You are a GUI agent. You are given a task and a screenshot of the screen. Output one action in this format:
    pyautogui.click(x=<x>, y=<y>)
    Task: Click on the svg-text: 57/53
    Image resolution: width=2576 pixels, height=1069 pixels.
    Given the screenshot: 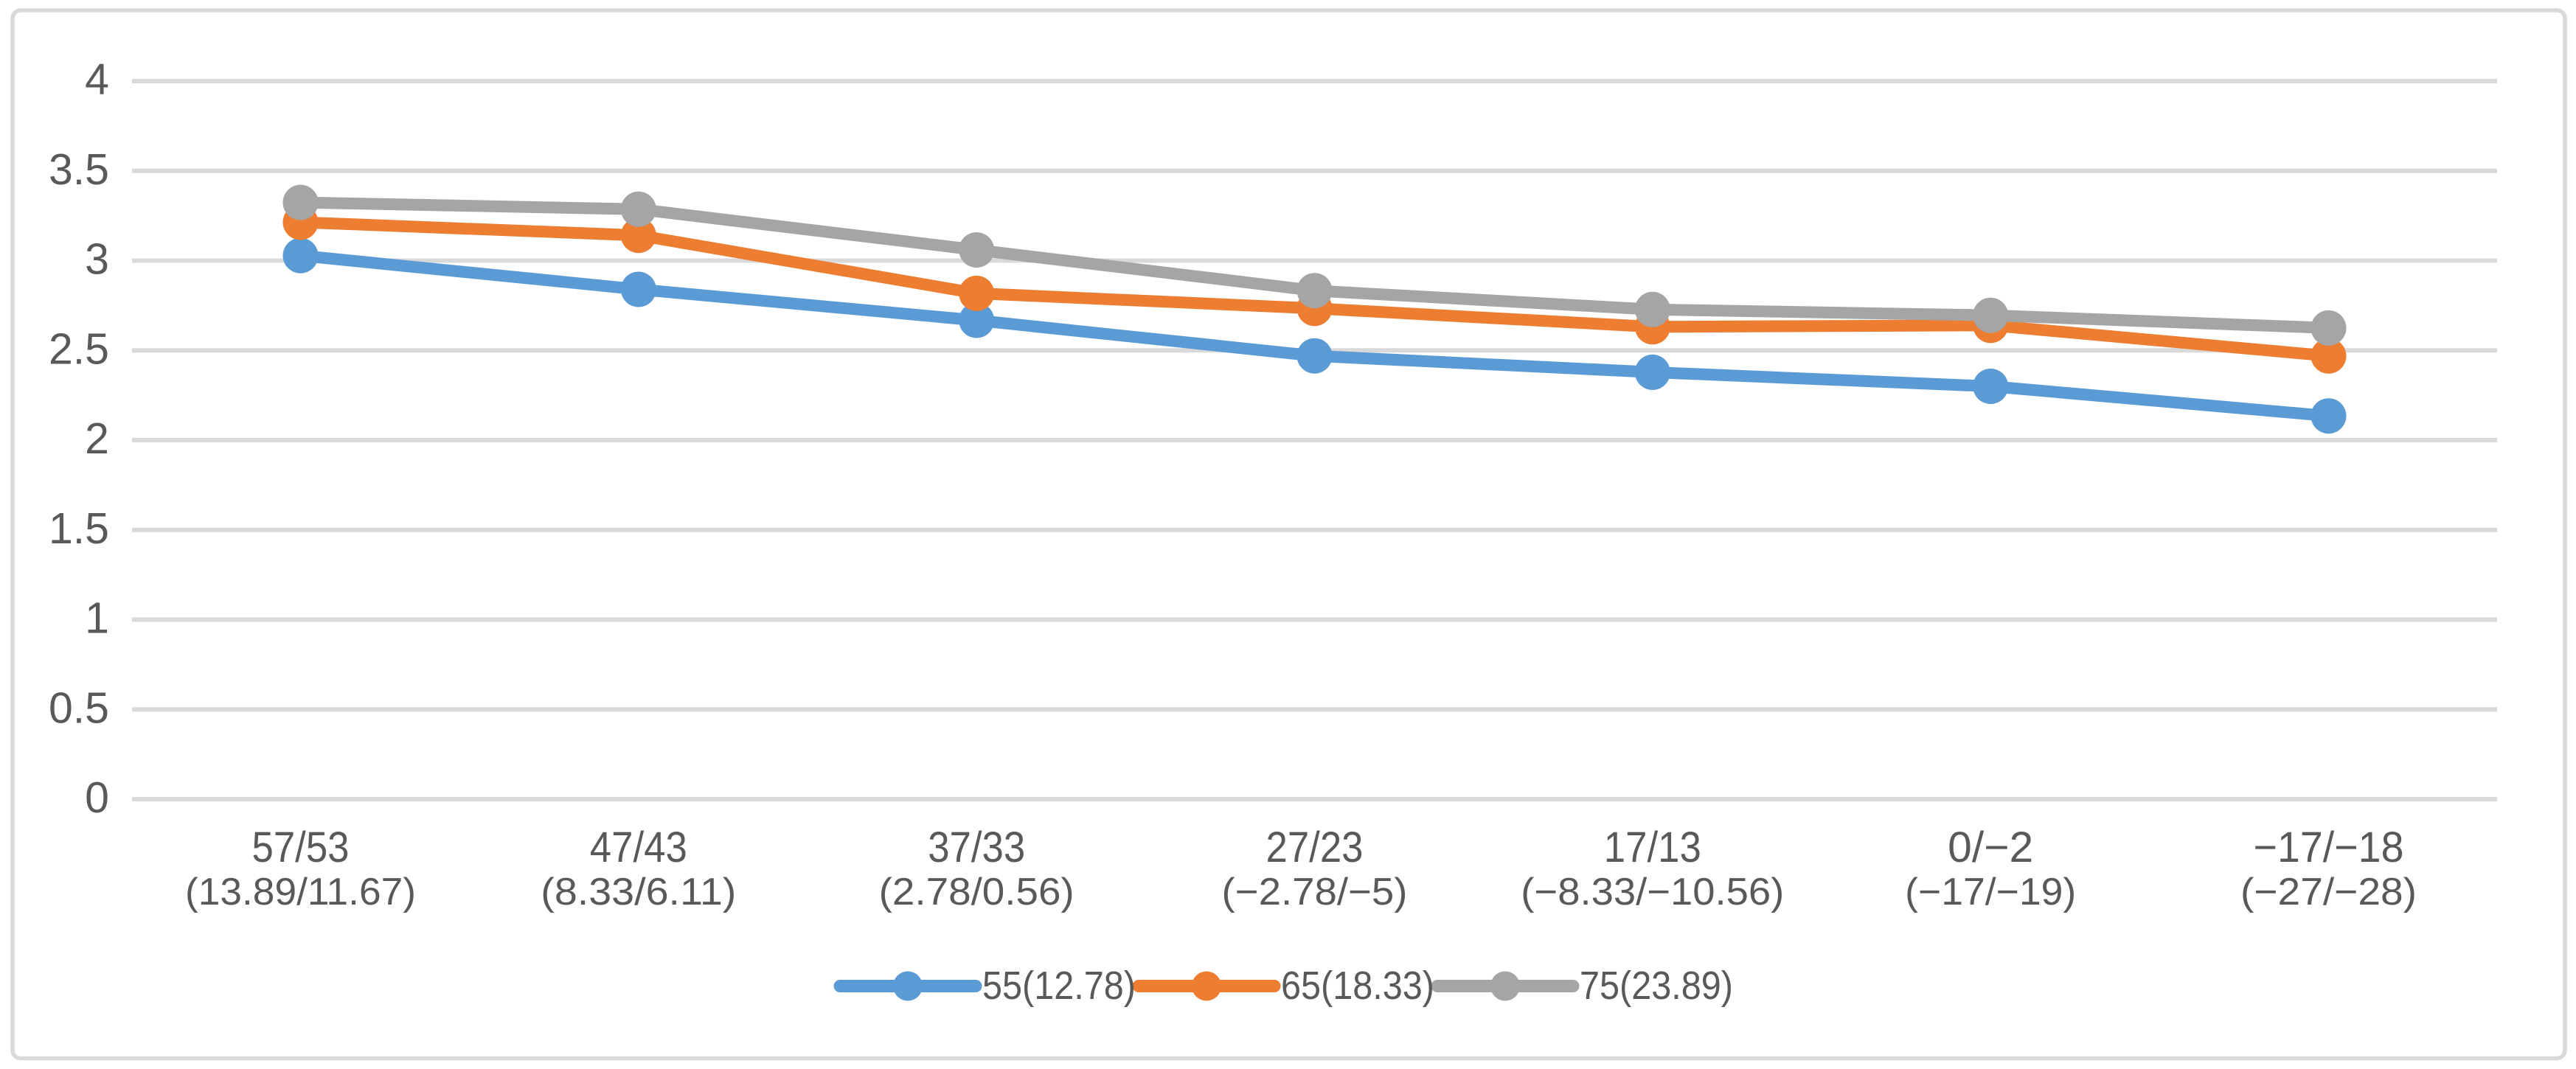 What is the action you would take?
    pyautogui.click(x=301, y=847)
    